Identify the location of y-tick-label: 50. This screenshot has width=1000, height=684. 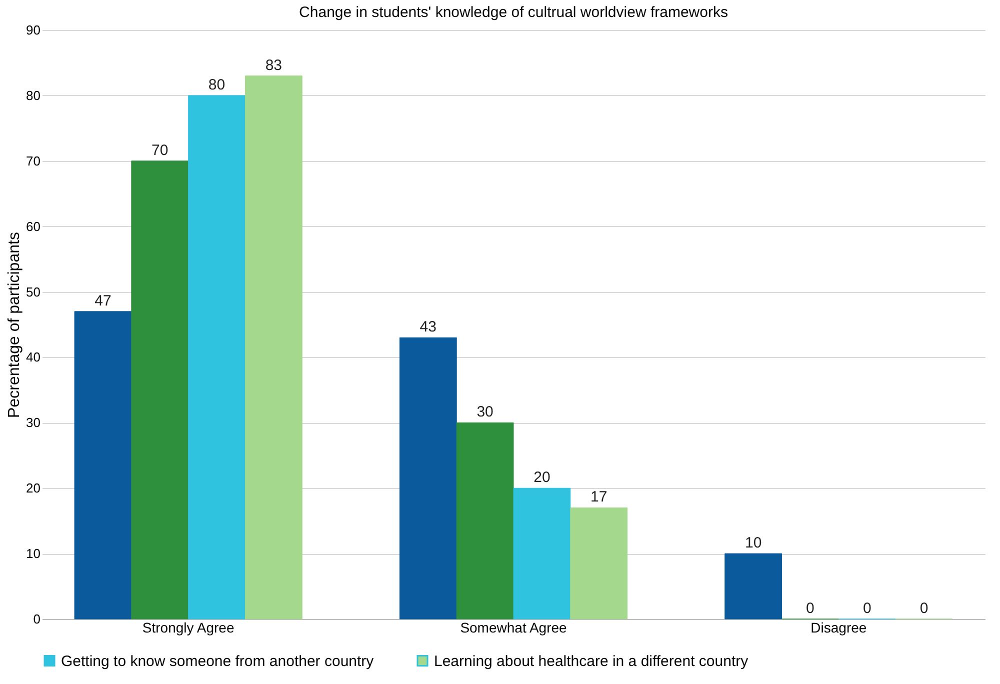
(33, 292).